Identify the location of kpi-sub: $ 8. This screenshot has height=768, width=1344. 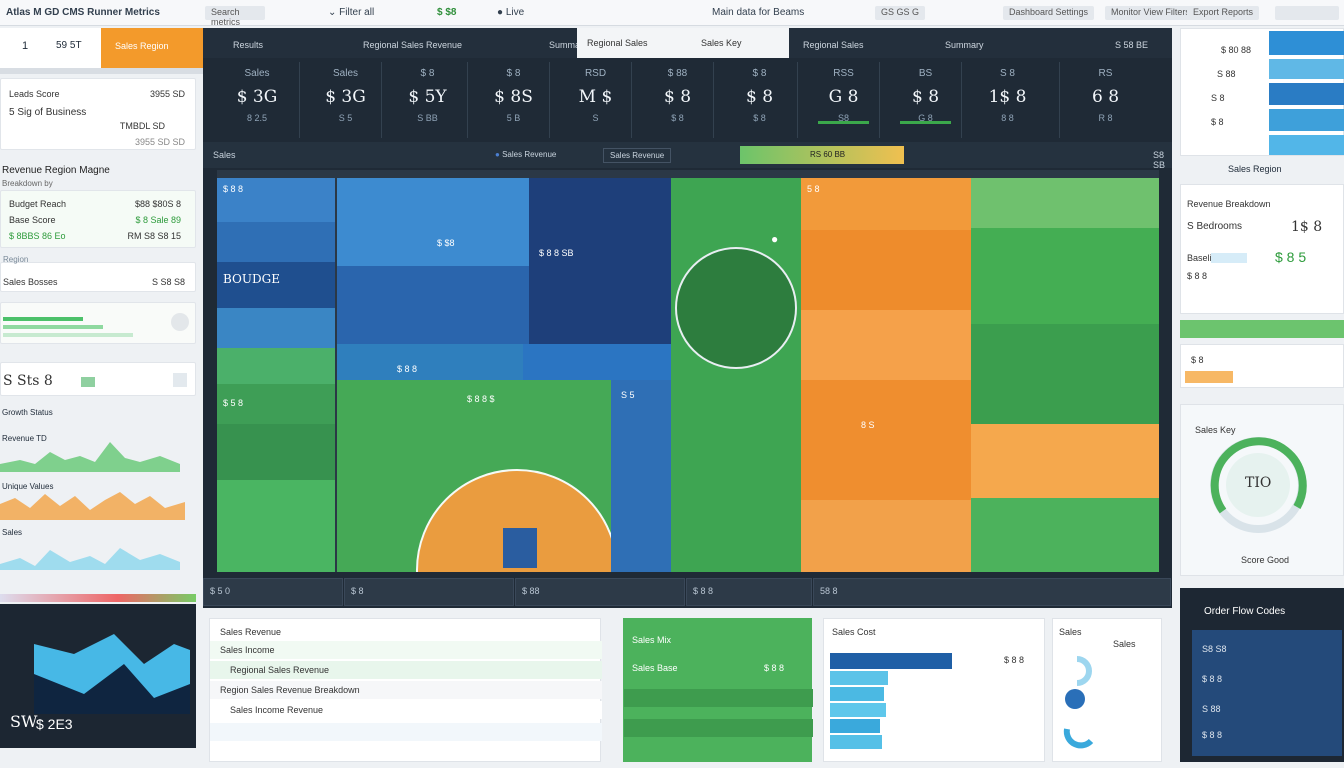
(677, 118).